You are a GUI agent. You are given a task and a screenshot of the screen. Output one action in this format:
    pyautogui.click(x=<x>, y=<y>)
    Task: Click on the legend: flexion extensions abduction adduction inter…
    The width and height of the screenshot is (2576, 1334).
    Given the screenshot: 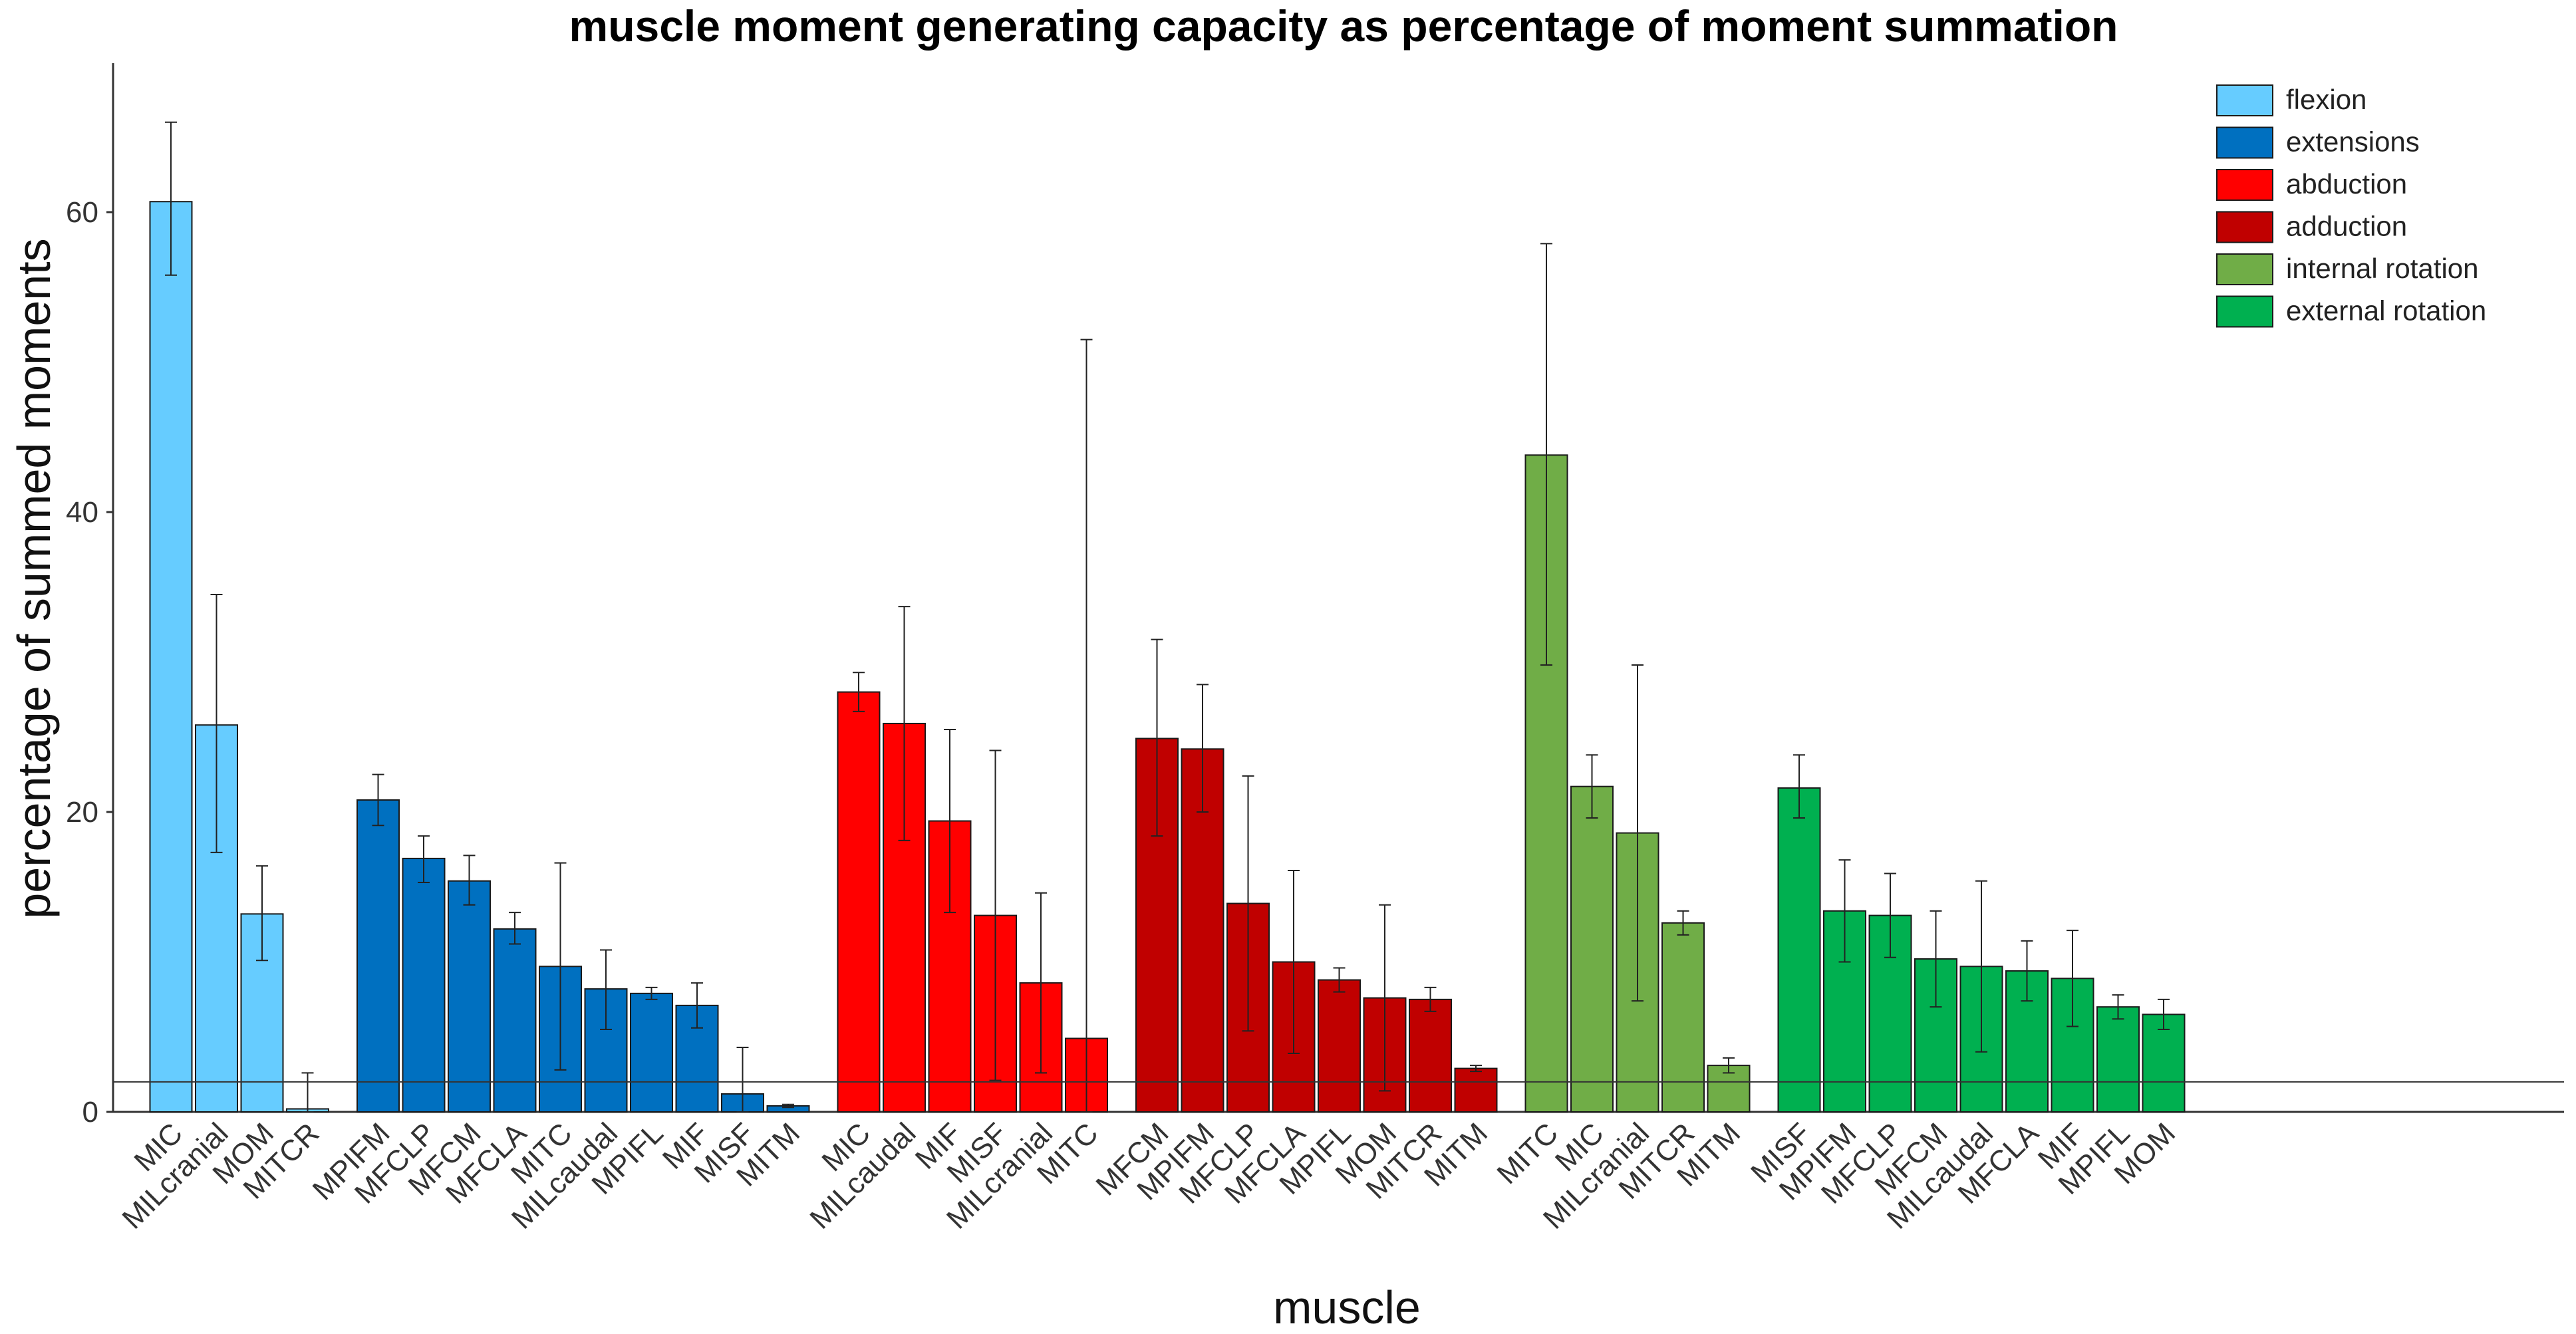 What is the action you would take?
    pyautogui.click(x=2351, y=206)
    